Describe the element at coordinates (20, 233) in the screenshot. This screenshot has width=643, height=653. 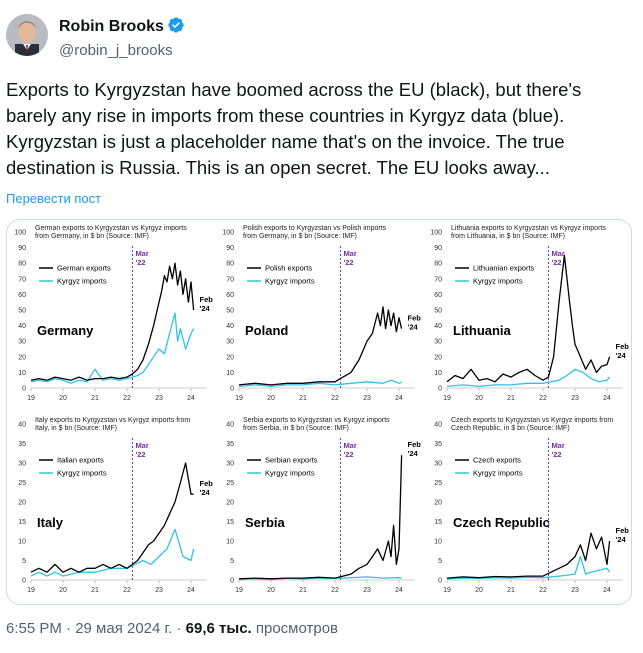
I see `y-tick-label: 100` at that location.